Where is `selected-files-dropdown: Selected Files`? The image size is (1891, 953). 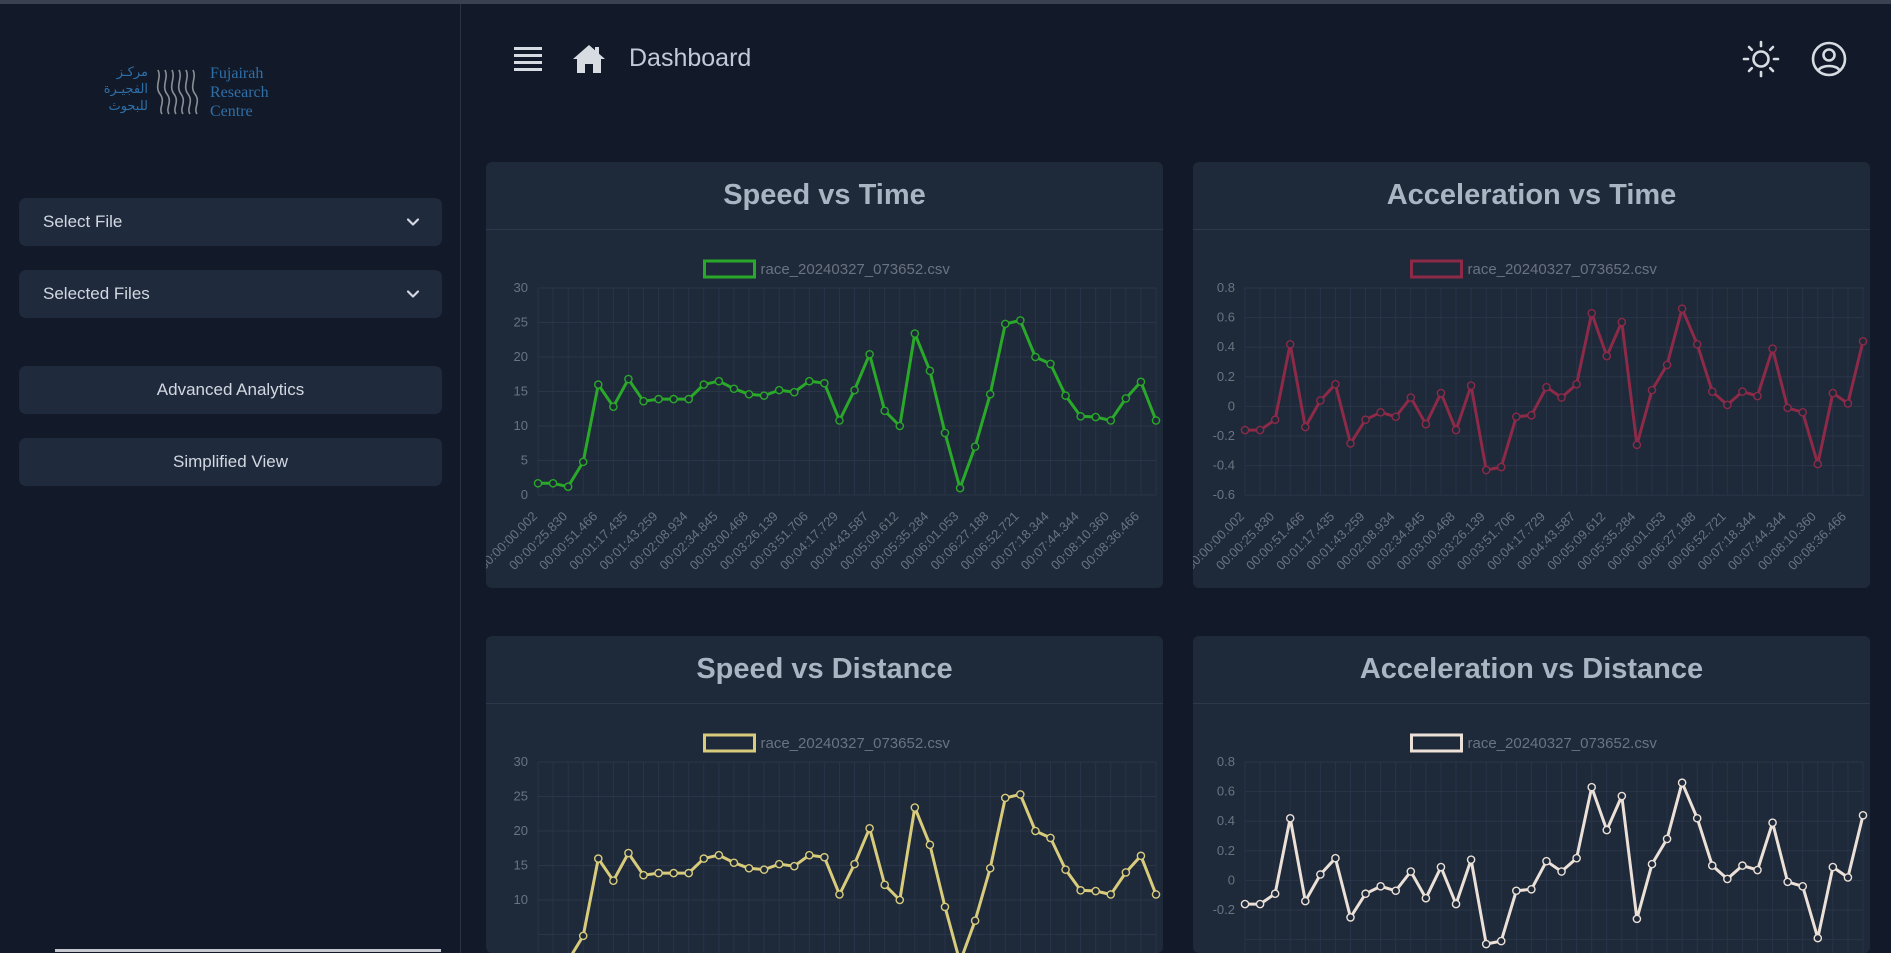 selected-files-dropdown: Selected Files is located at coordinates (230, 294).